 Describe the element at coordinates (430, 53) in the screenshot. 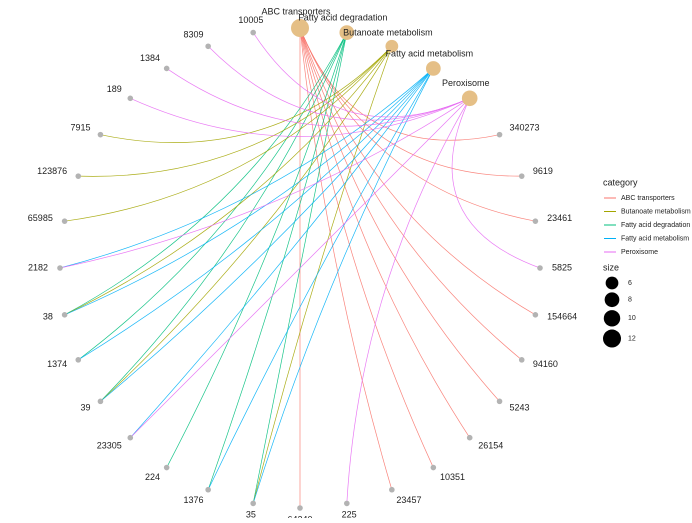

I see `category-label: Fatty acid metabolism` at that location.